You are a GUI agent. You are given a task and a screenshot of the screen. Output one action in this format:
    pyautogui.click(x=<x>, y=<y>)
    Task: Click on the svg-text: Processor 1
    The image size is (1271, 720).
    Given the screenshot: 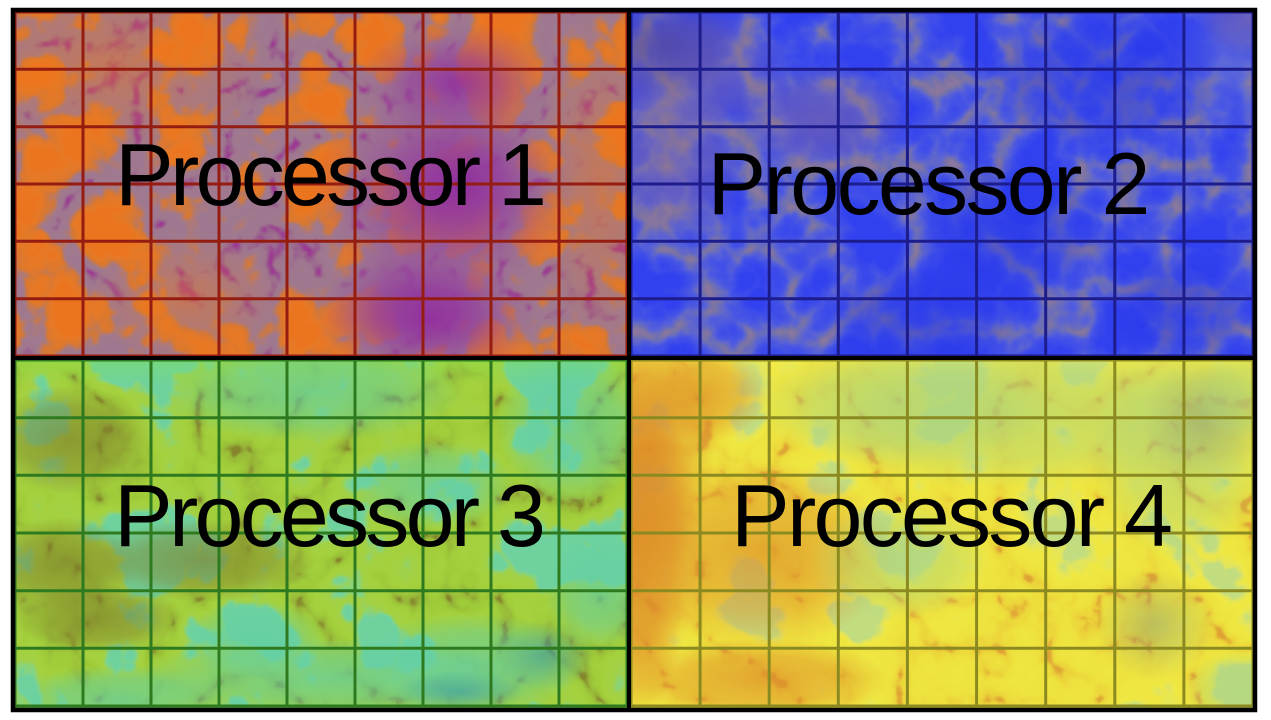 What is the action you would take?
    pyautogui.click(x=331, y=174)
    